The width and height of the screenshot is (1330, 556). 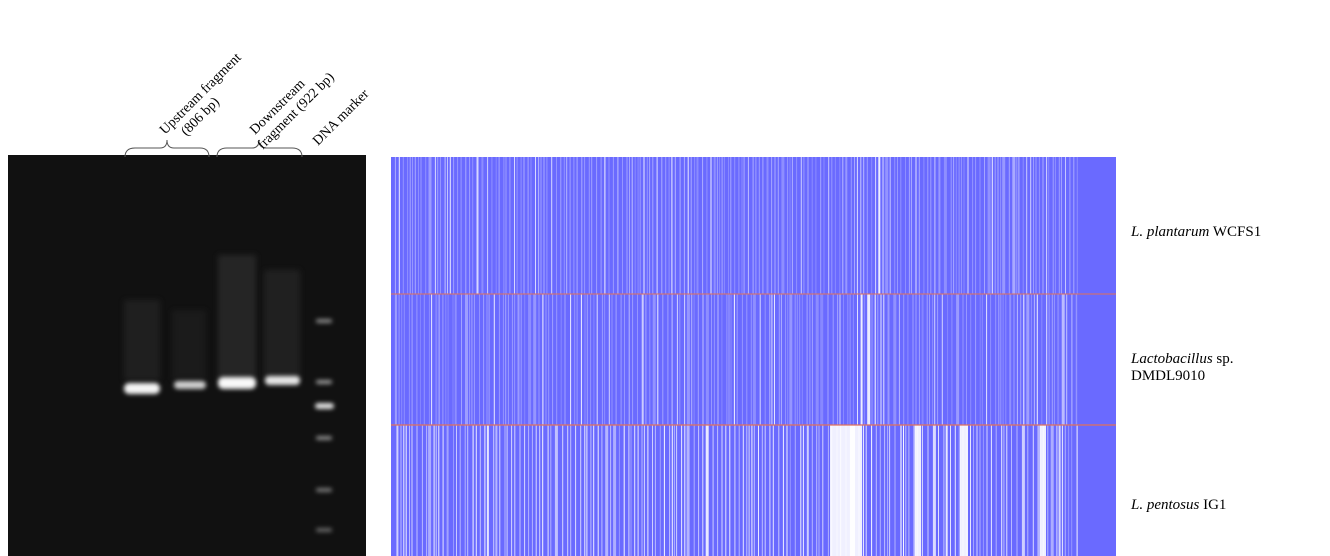 I want to click on strain-label-pentosus: L. pentosus IG1, so click(x=1178, y=505).